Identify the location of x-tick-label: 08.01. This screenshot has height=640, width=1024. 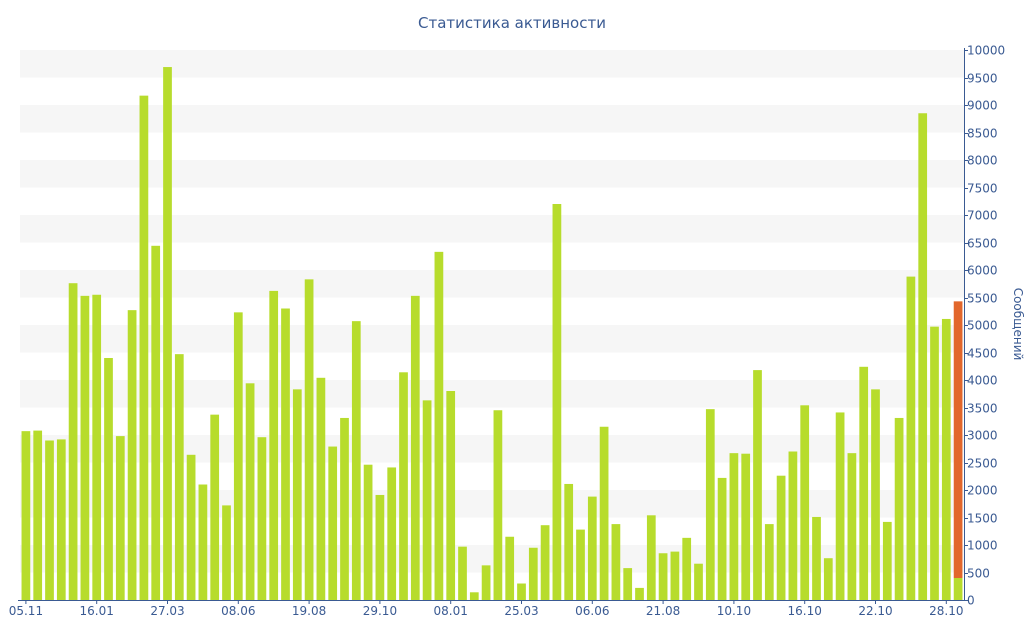
(451, 611).